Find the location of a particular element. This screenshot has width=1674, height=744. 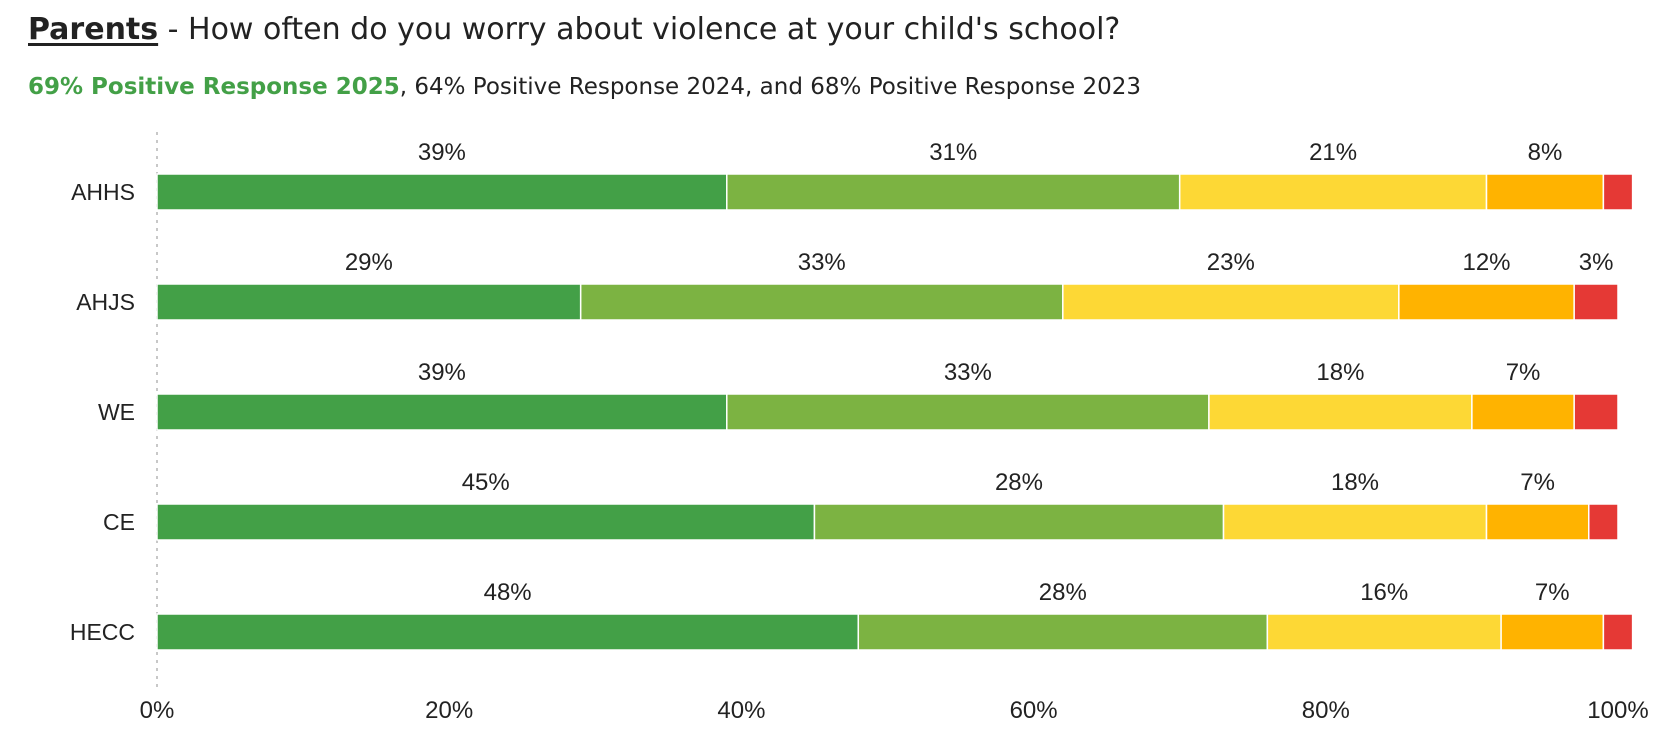

category-label-ahhs: AHHS is located at coordinates (103, 192).